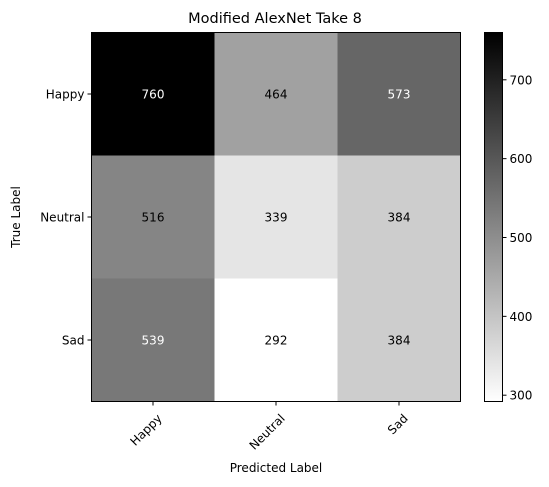 This screenshot has width=549, height=487. I want to click on cell-value-label: 339, so click(276, 218).